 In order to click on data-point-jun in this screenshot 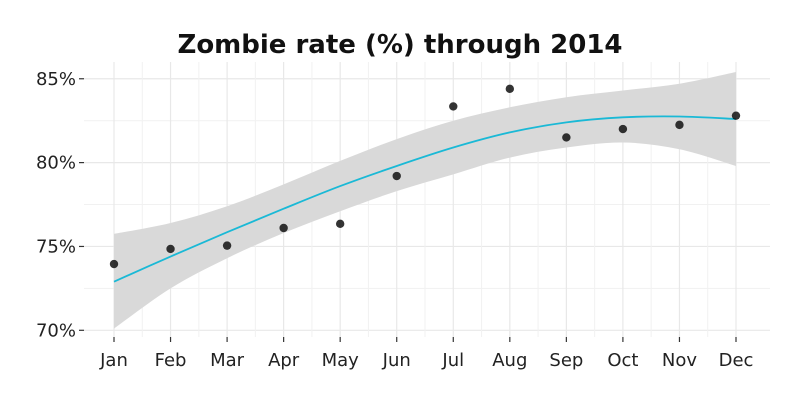, I will do `click(396, 176)`.